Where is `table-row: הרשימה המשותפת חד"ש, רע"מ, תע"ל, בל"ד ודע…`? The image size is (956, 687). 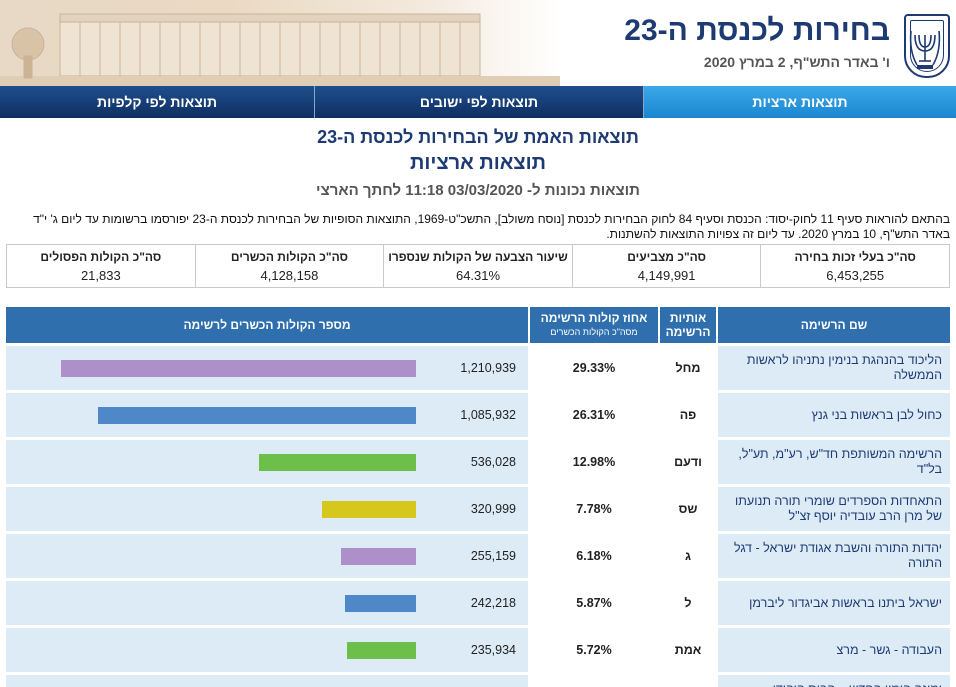
table-row: הרשימה המשותפת חד"ש, רע"מ, תע"ל, בל"ד ודע… is located at coordinates (478, 462).